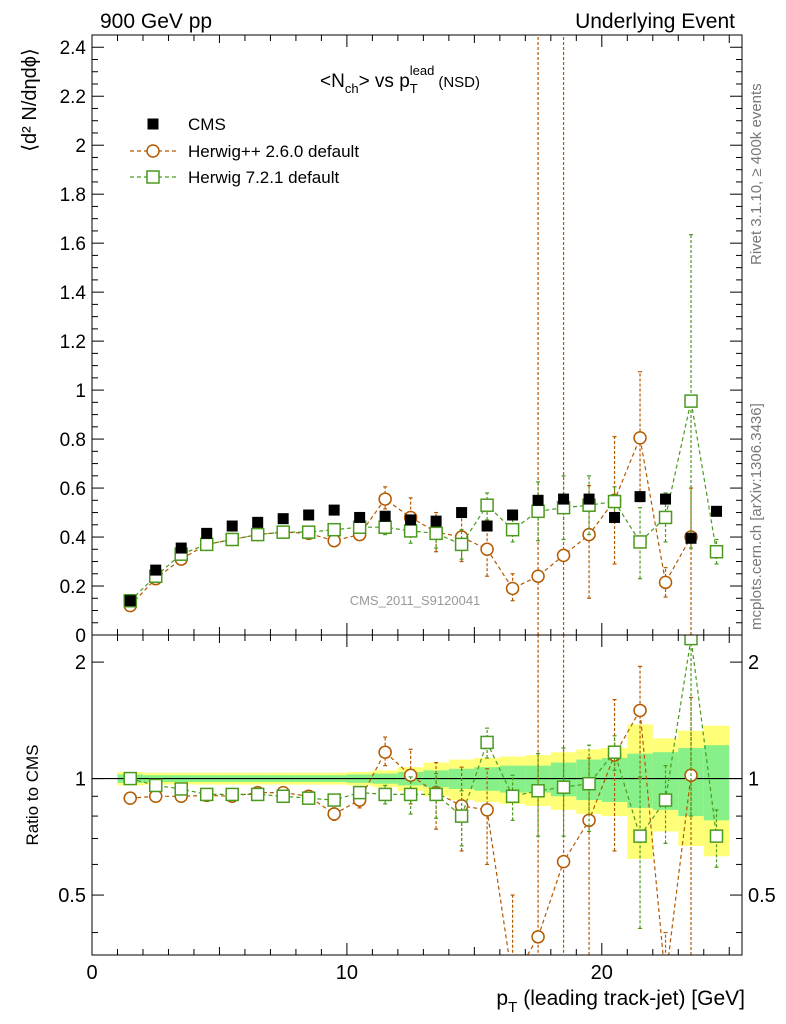 Image resolution: width=786 pixels, height=1024 pixels. I want to click on main-y-tick-label: 1, so click(80, 391).